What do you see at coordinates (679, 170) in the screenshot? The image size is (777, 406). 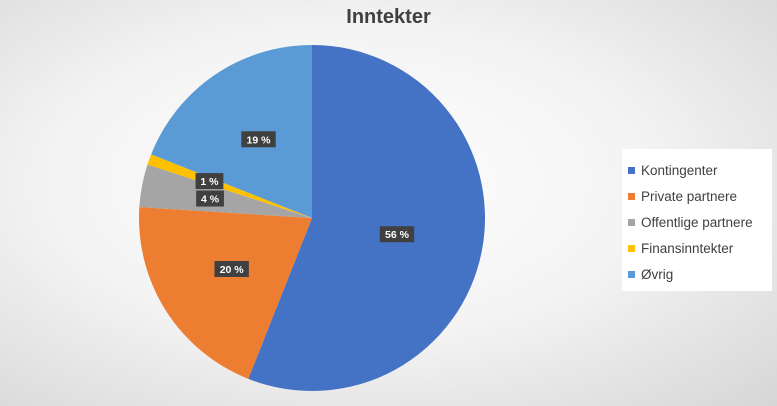 I see `legend-label: Kontingenter` at bounding box center [679, 170].